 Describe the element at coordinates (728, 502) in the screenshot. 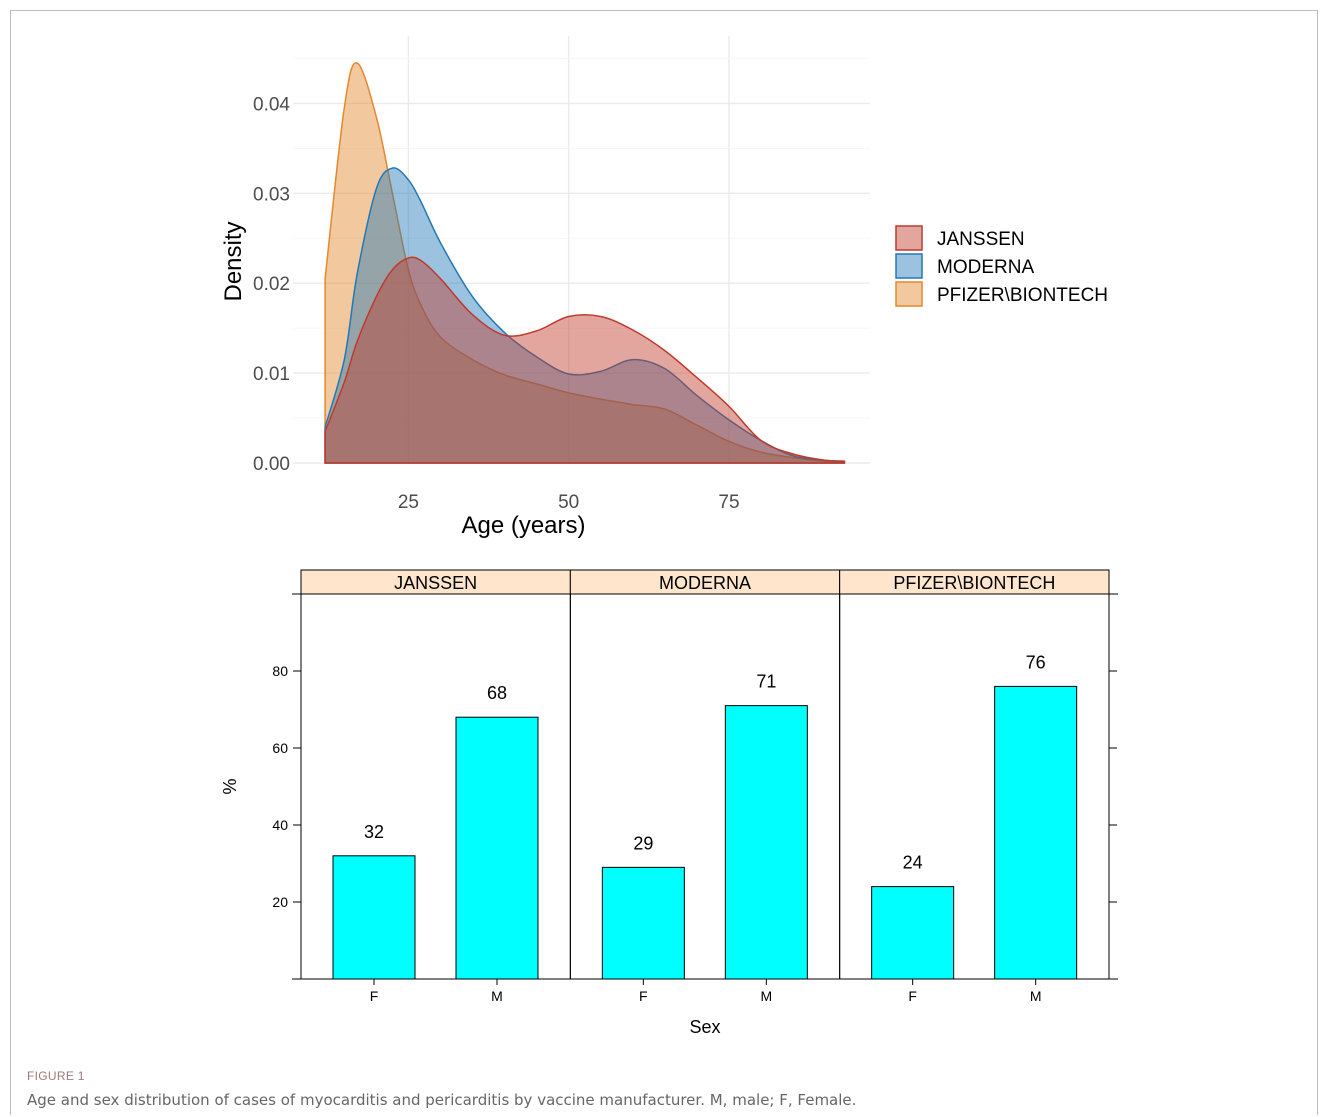

I see `x-tick-label: 75` at that location.